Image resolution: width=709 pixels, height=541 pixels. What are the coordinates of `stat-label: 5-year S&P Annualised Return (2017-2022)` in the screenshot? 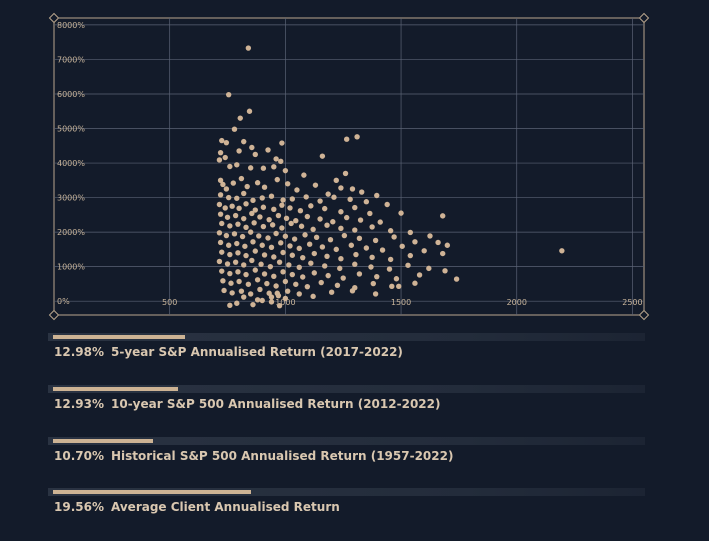 It's located at (257, 352).